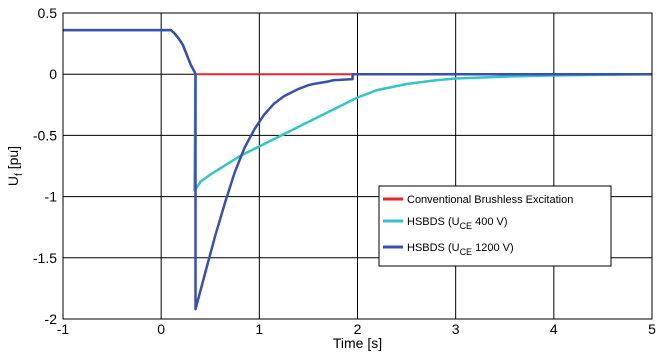  Describe the element at coordinates (457, 223) in the screenshot. I see `legend-label-2: HSBDS (UCE 400 V)` at that location.